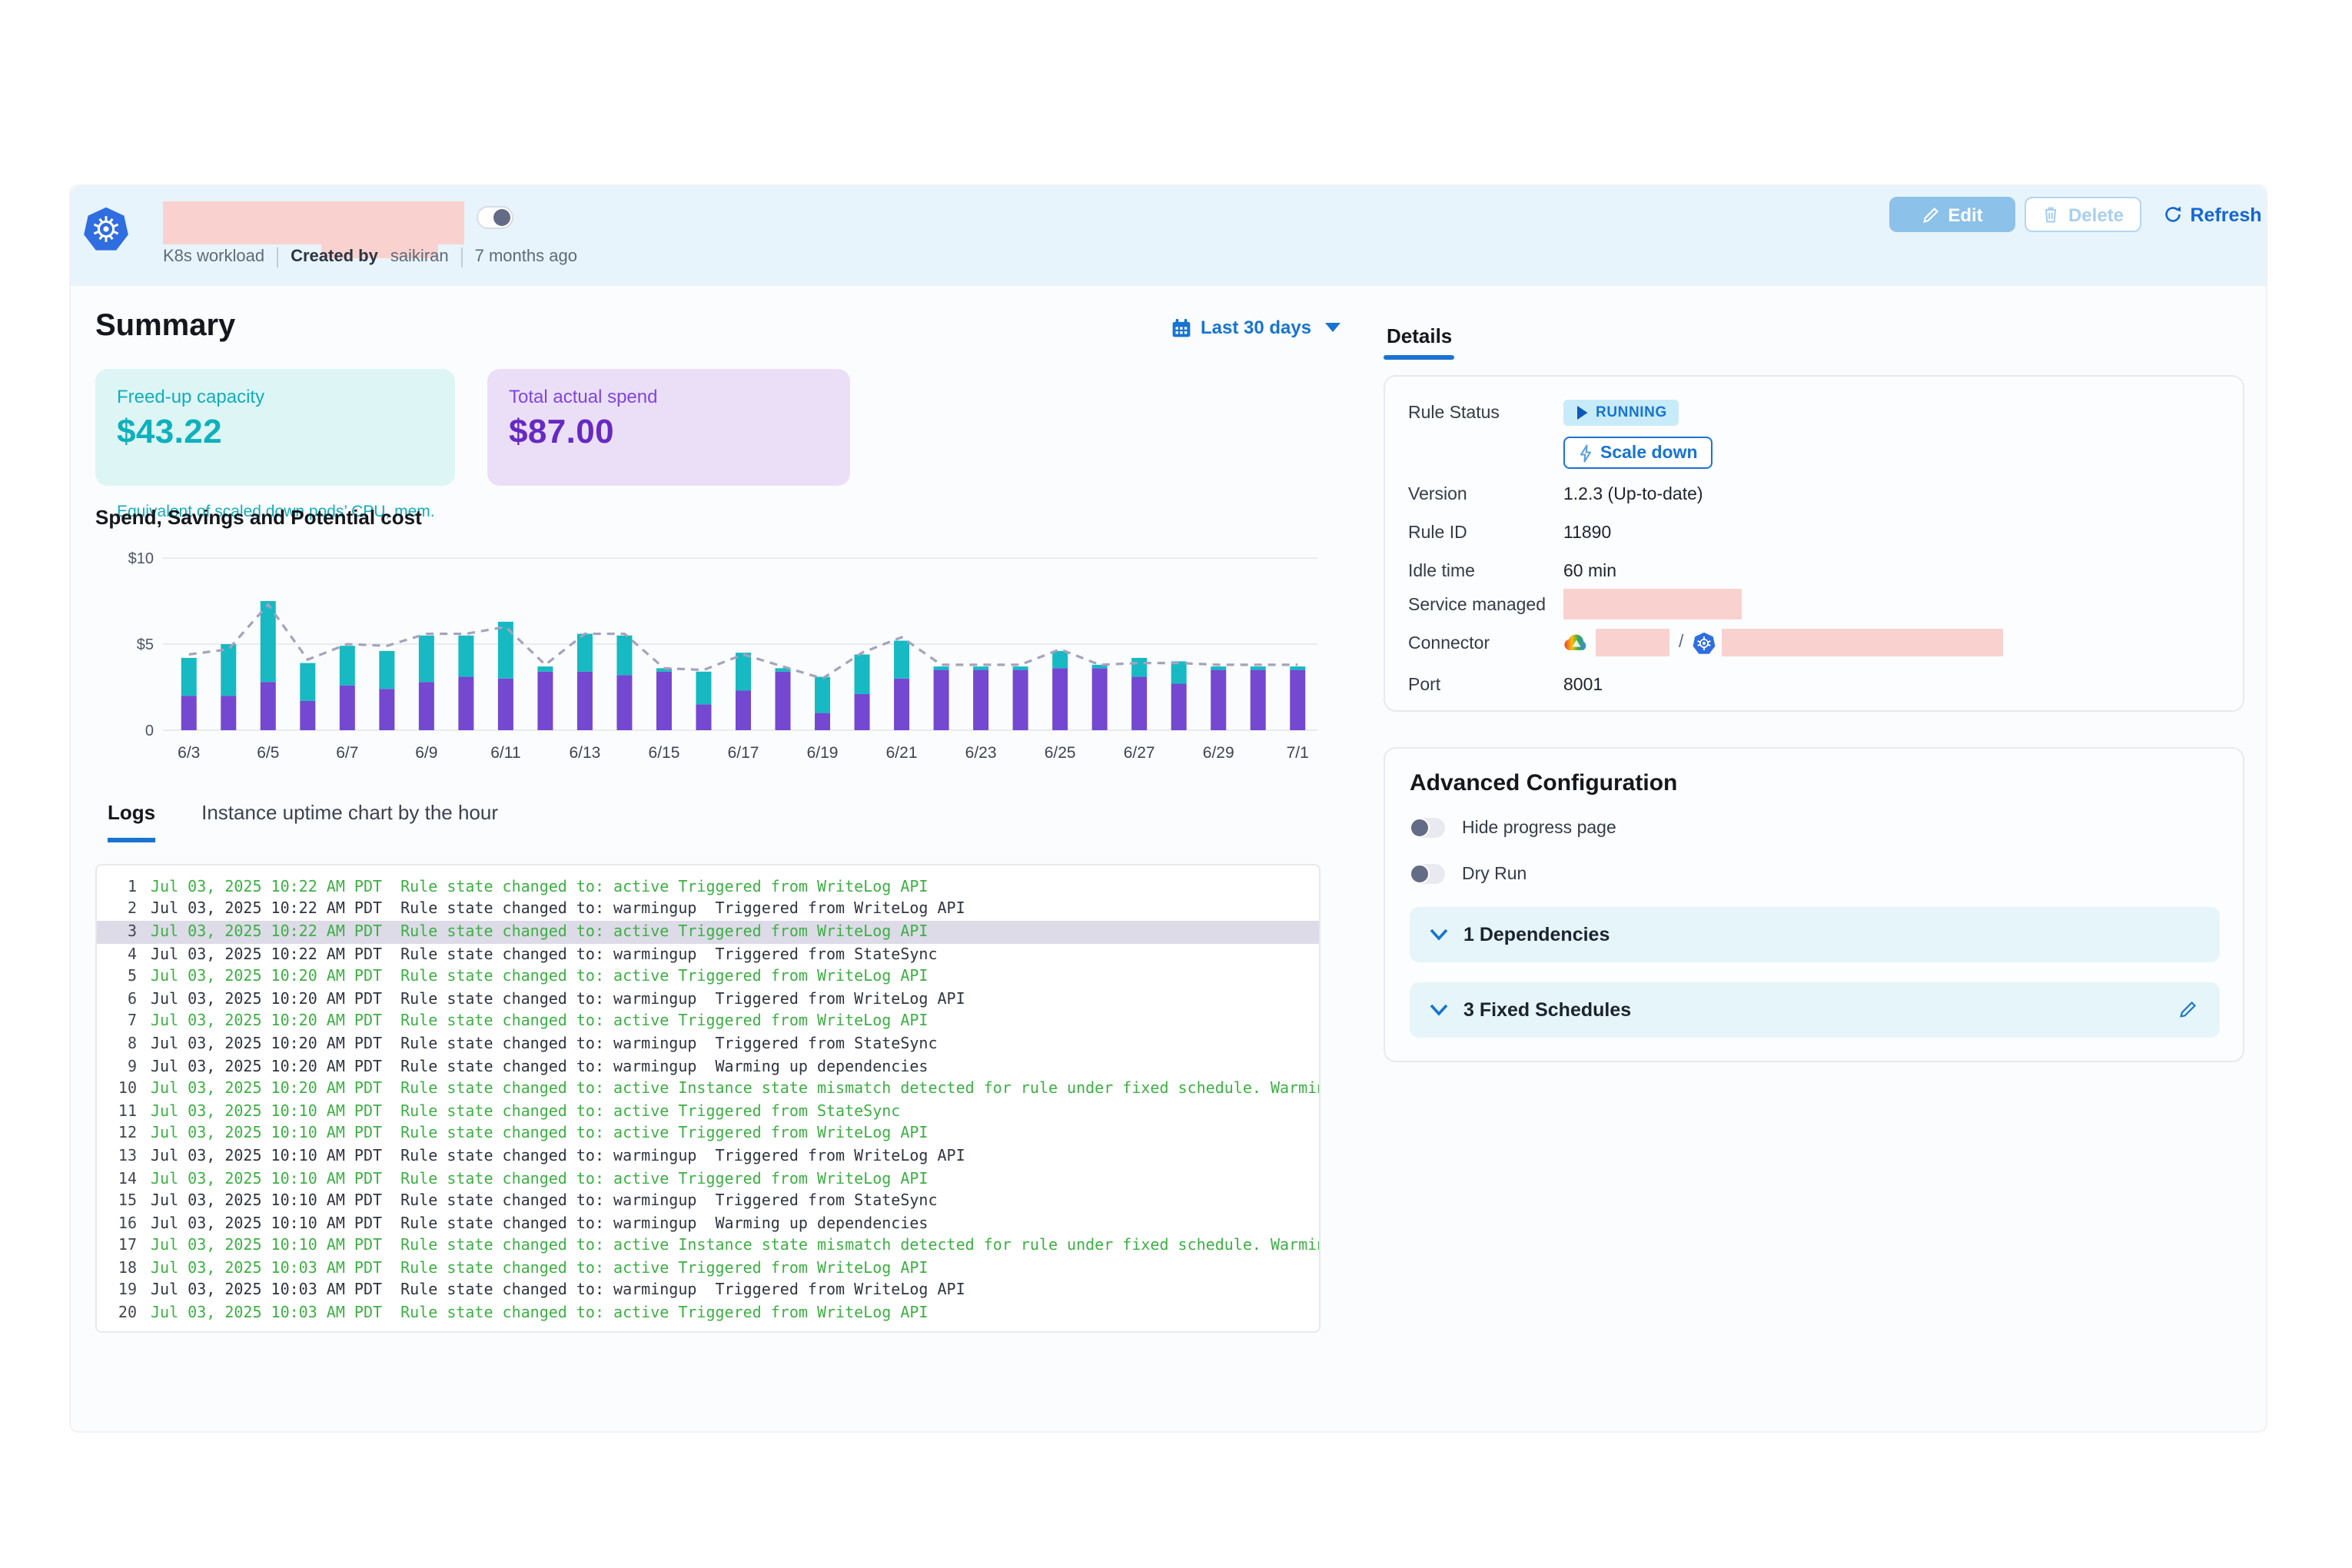  What do you see at coordinates (1513, 828) in the screenshot?
I see `toggle-row-hide-progress-page: Hide progress page` at bounding box center [1513, 828].